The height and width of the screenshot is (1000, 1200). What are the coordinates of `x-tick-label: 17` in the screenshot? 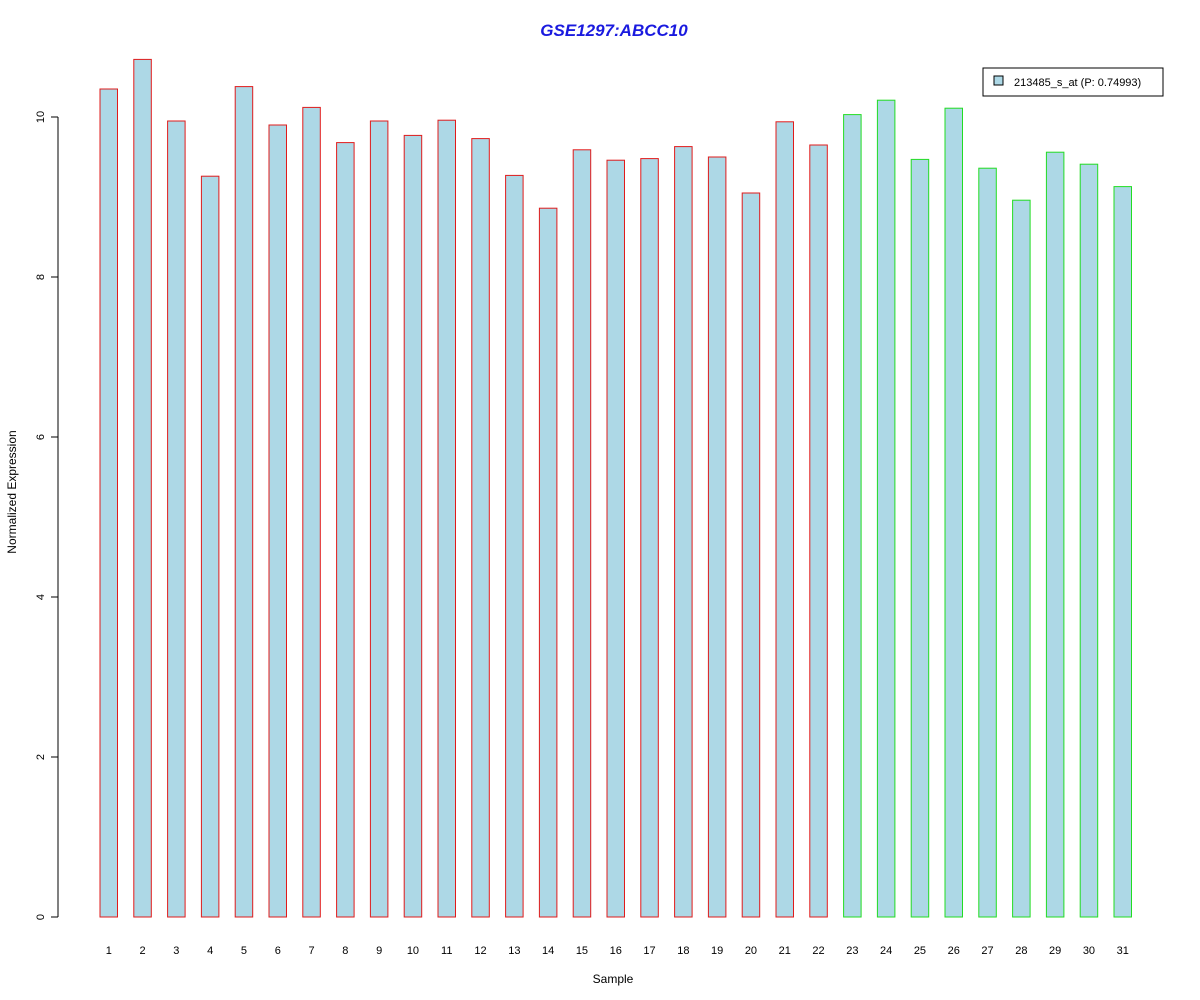 It's located at (649, 951).